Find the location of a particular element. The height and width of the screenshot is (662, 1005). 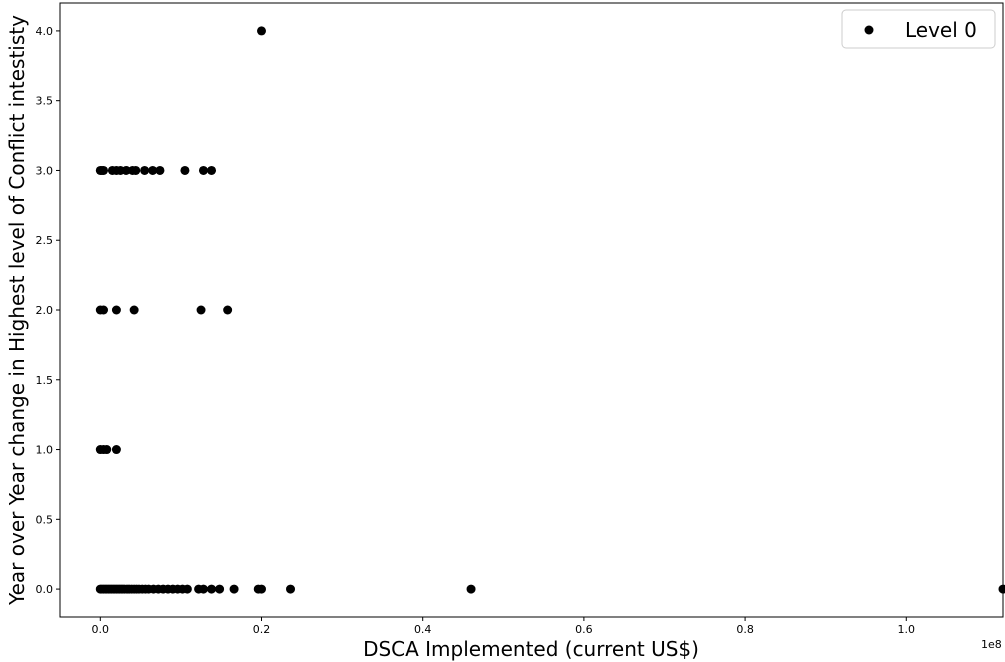

y-tick-label: 0.5 is located at coordinates (45, 519).